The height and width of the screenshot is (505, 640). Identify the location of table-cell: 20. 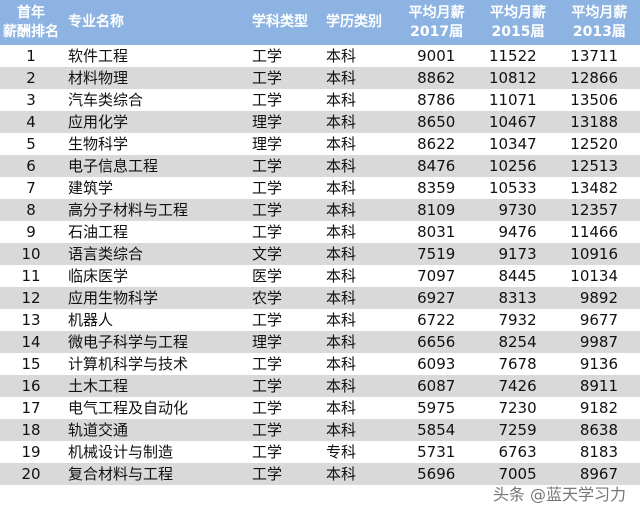
(31, 474).